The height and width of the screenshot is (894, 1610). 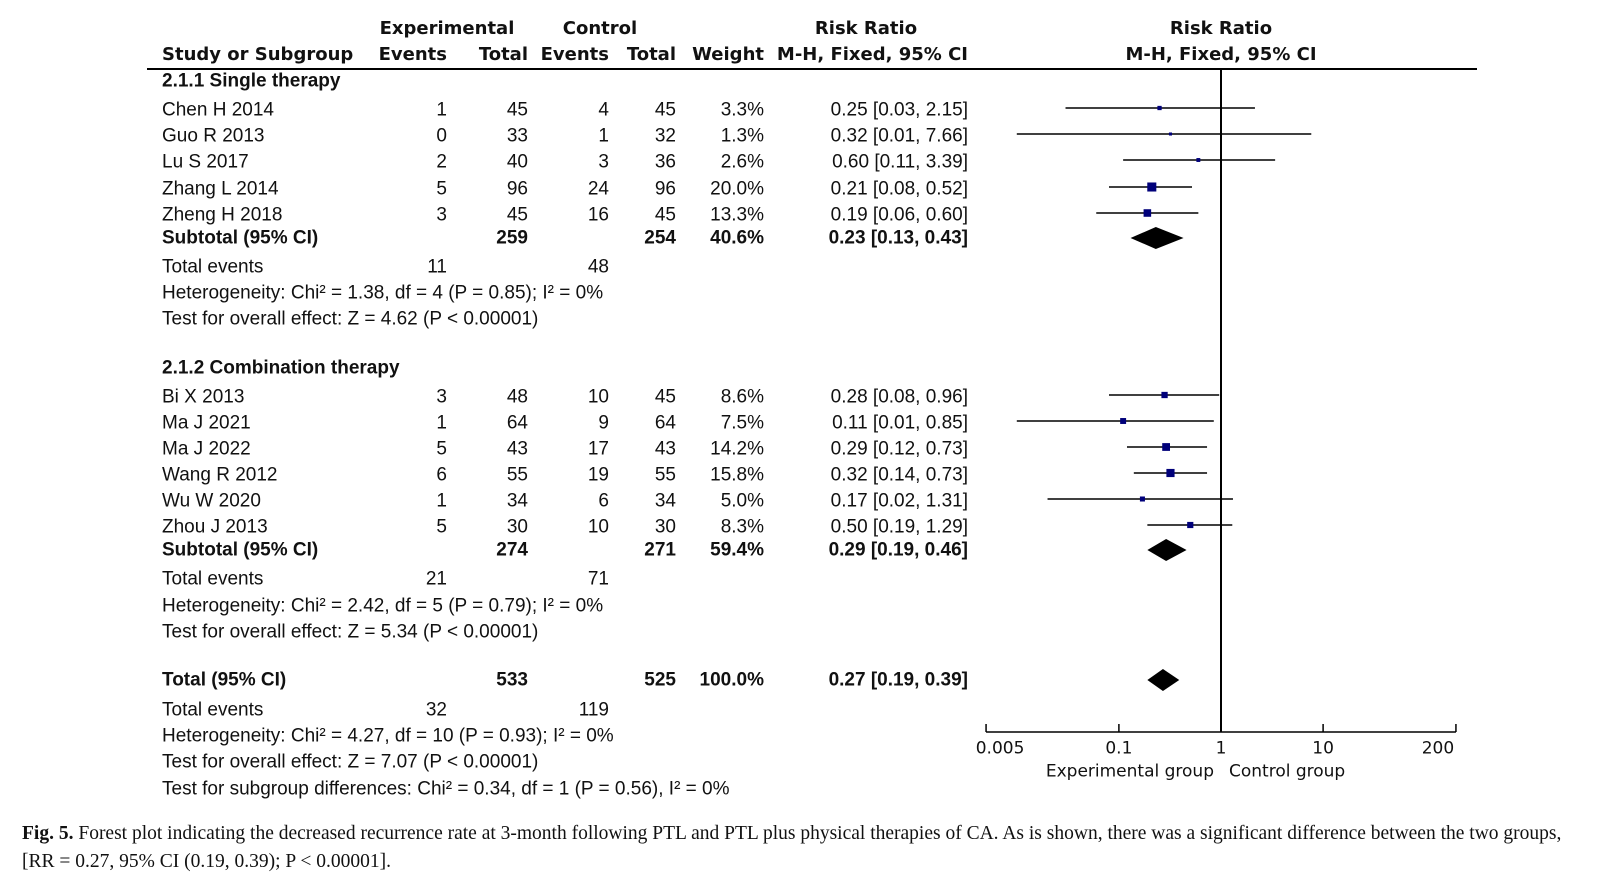 What do you see at coordinates (665, 475) in the screenshot?
I see `ctrl-total: 55` at bounding box center [665, 475].